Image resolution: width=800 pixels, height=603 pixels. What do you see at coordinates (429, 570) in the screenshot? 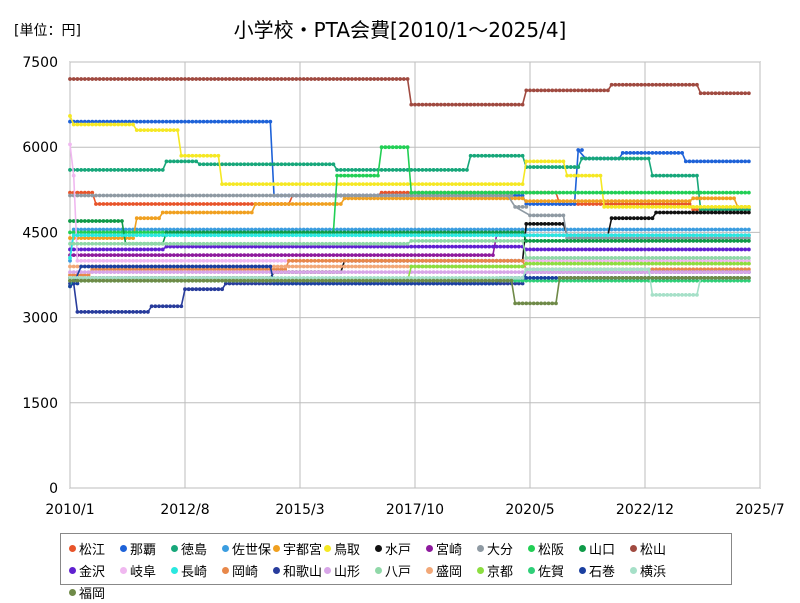
I see `legend-marker` at bounding box center [429, 570].